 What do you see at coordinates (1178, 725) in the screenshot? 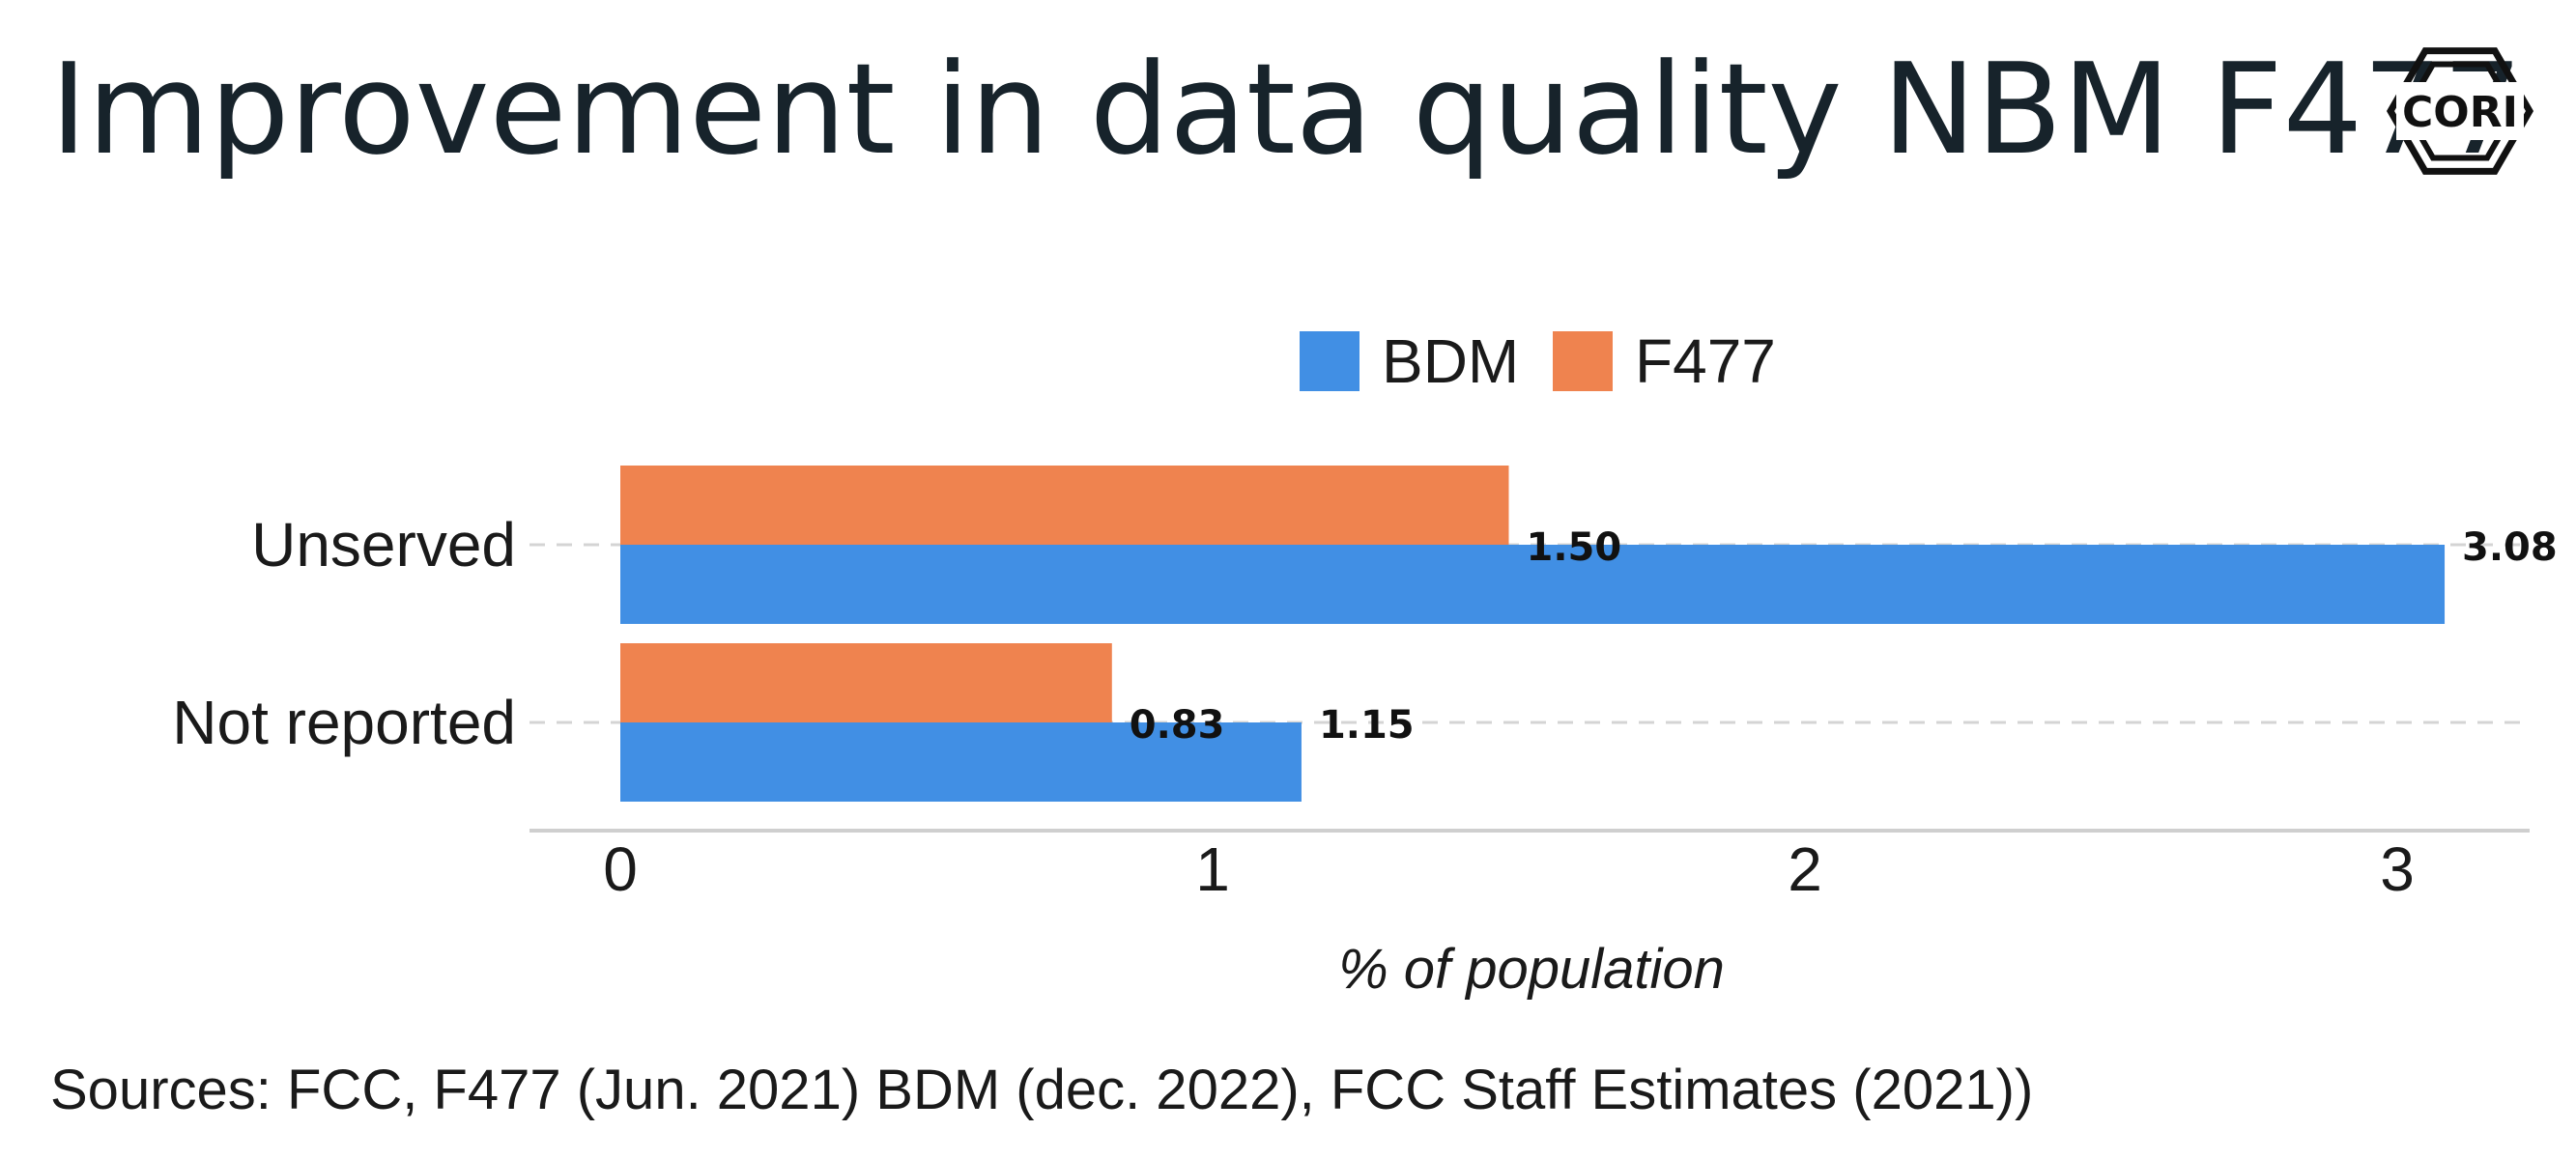
I see `value-label-f477-1: 0.83` at bounding box center [1178, 725].